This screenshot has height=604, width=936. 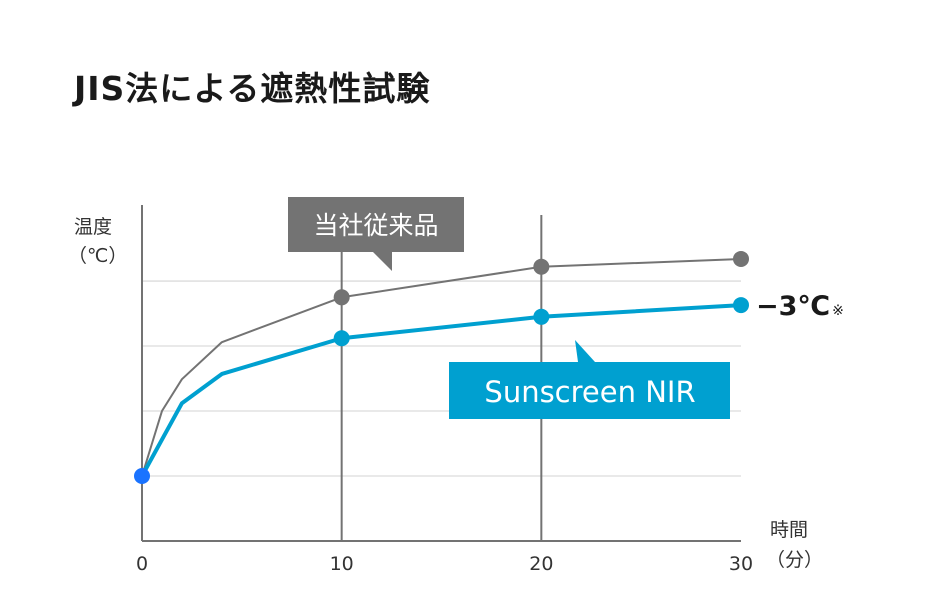 I want to click on y-axis-label: 温度, so click(x=93, y=227).